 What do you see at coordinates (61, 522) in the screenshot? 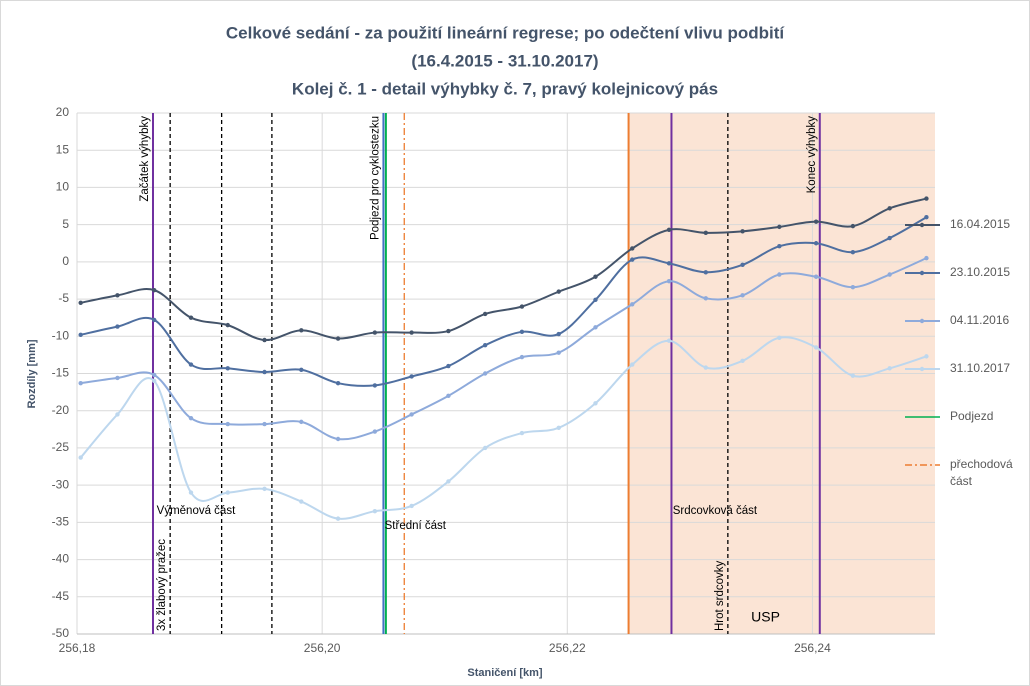
I see `y-tick-label: -35` at bounding box center [61, 522].